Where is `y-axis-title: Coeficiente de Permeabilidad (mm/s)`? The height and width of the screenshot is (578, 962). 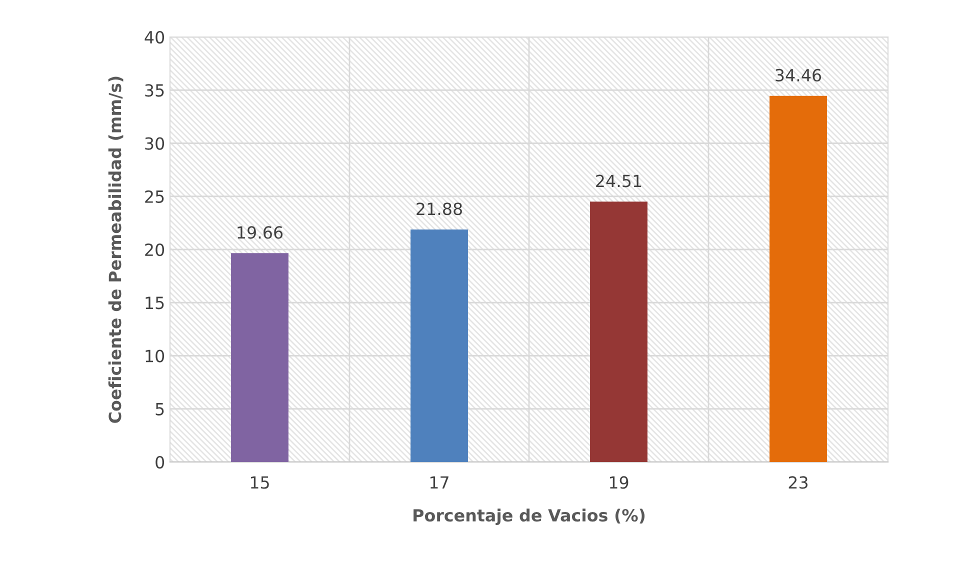 y-axis-title: Coeficiente de Permeabilidad (mm/s) is located at coordinates (116, 249).